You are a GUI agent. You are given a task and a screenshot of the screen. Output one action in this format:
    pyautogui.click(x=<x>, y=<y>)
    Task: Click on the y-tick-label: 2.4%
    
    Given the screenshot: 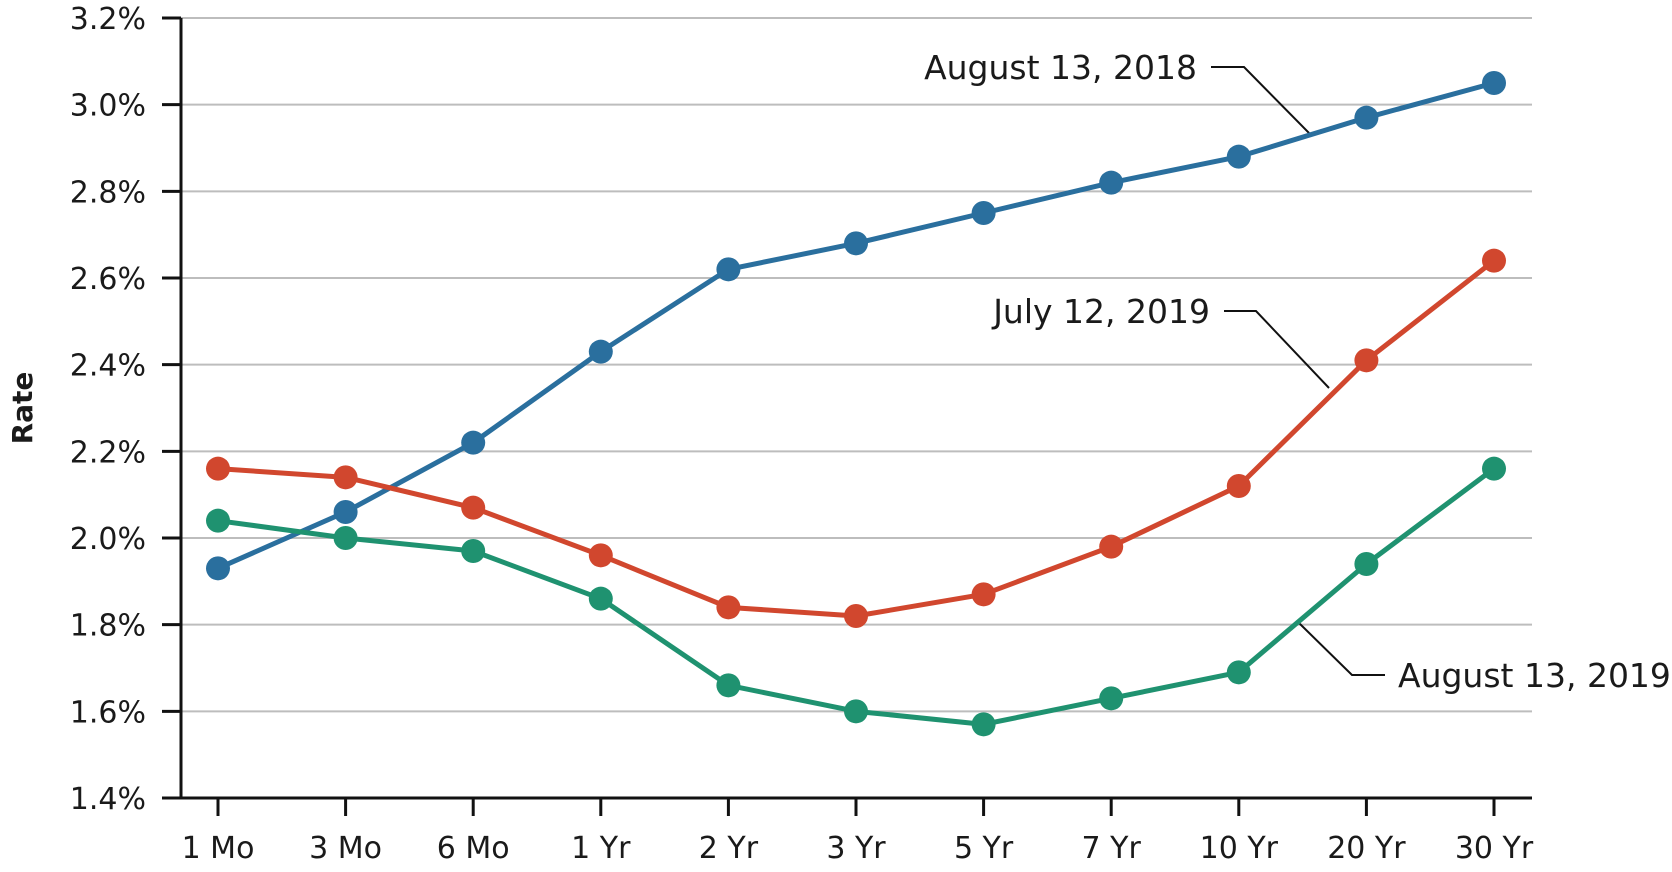 What is the action you would take?
    pyautogui.click(x=108, y=366)
    